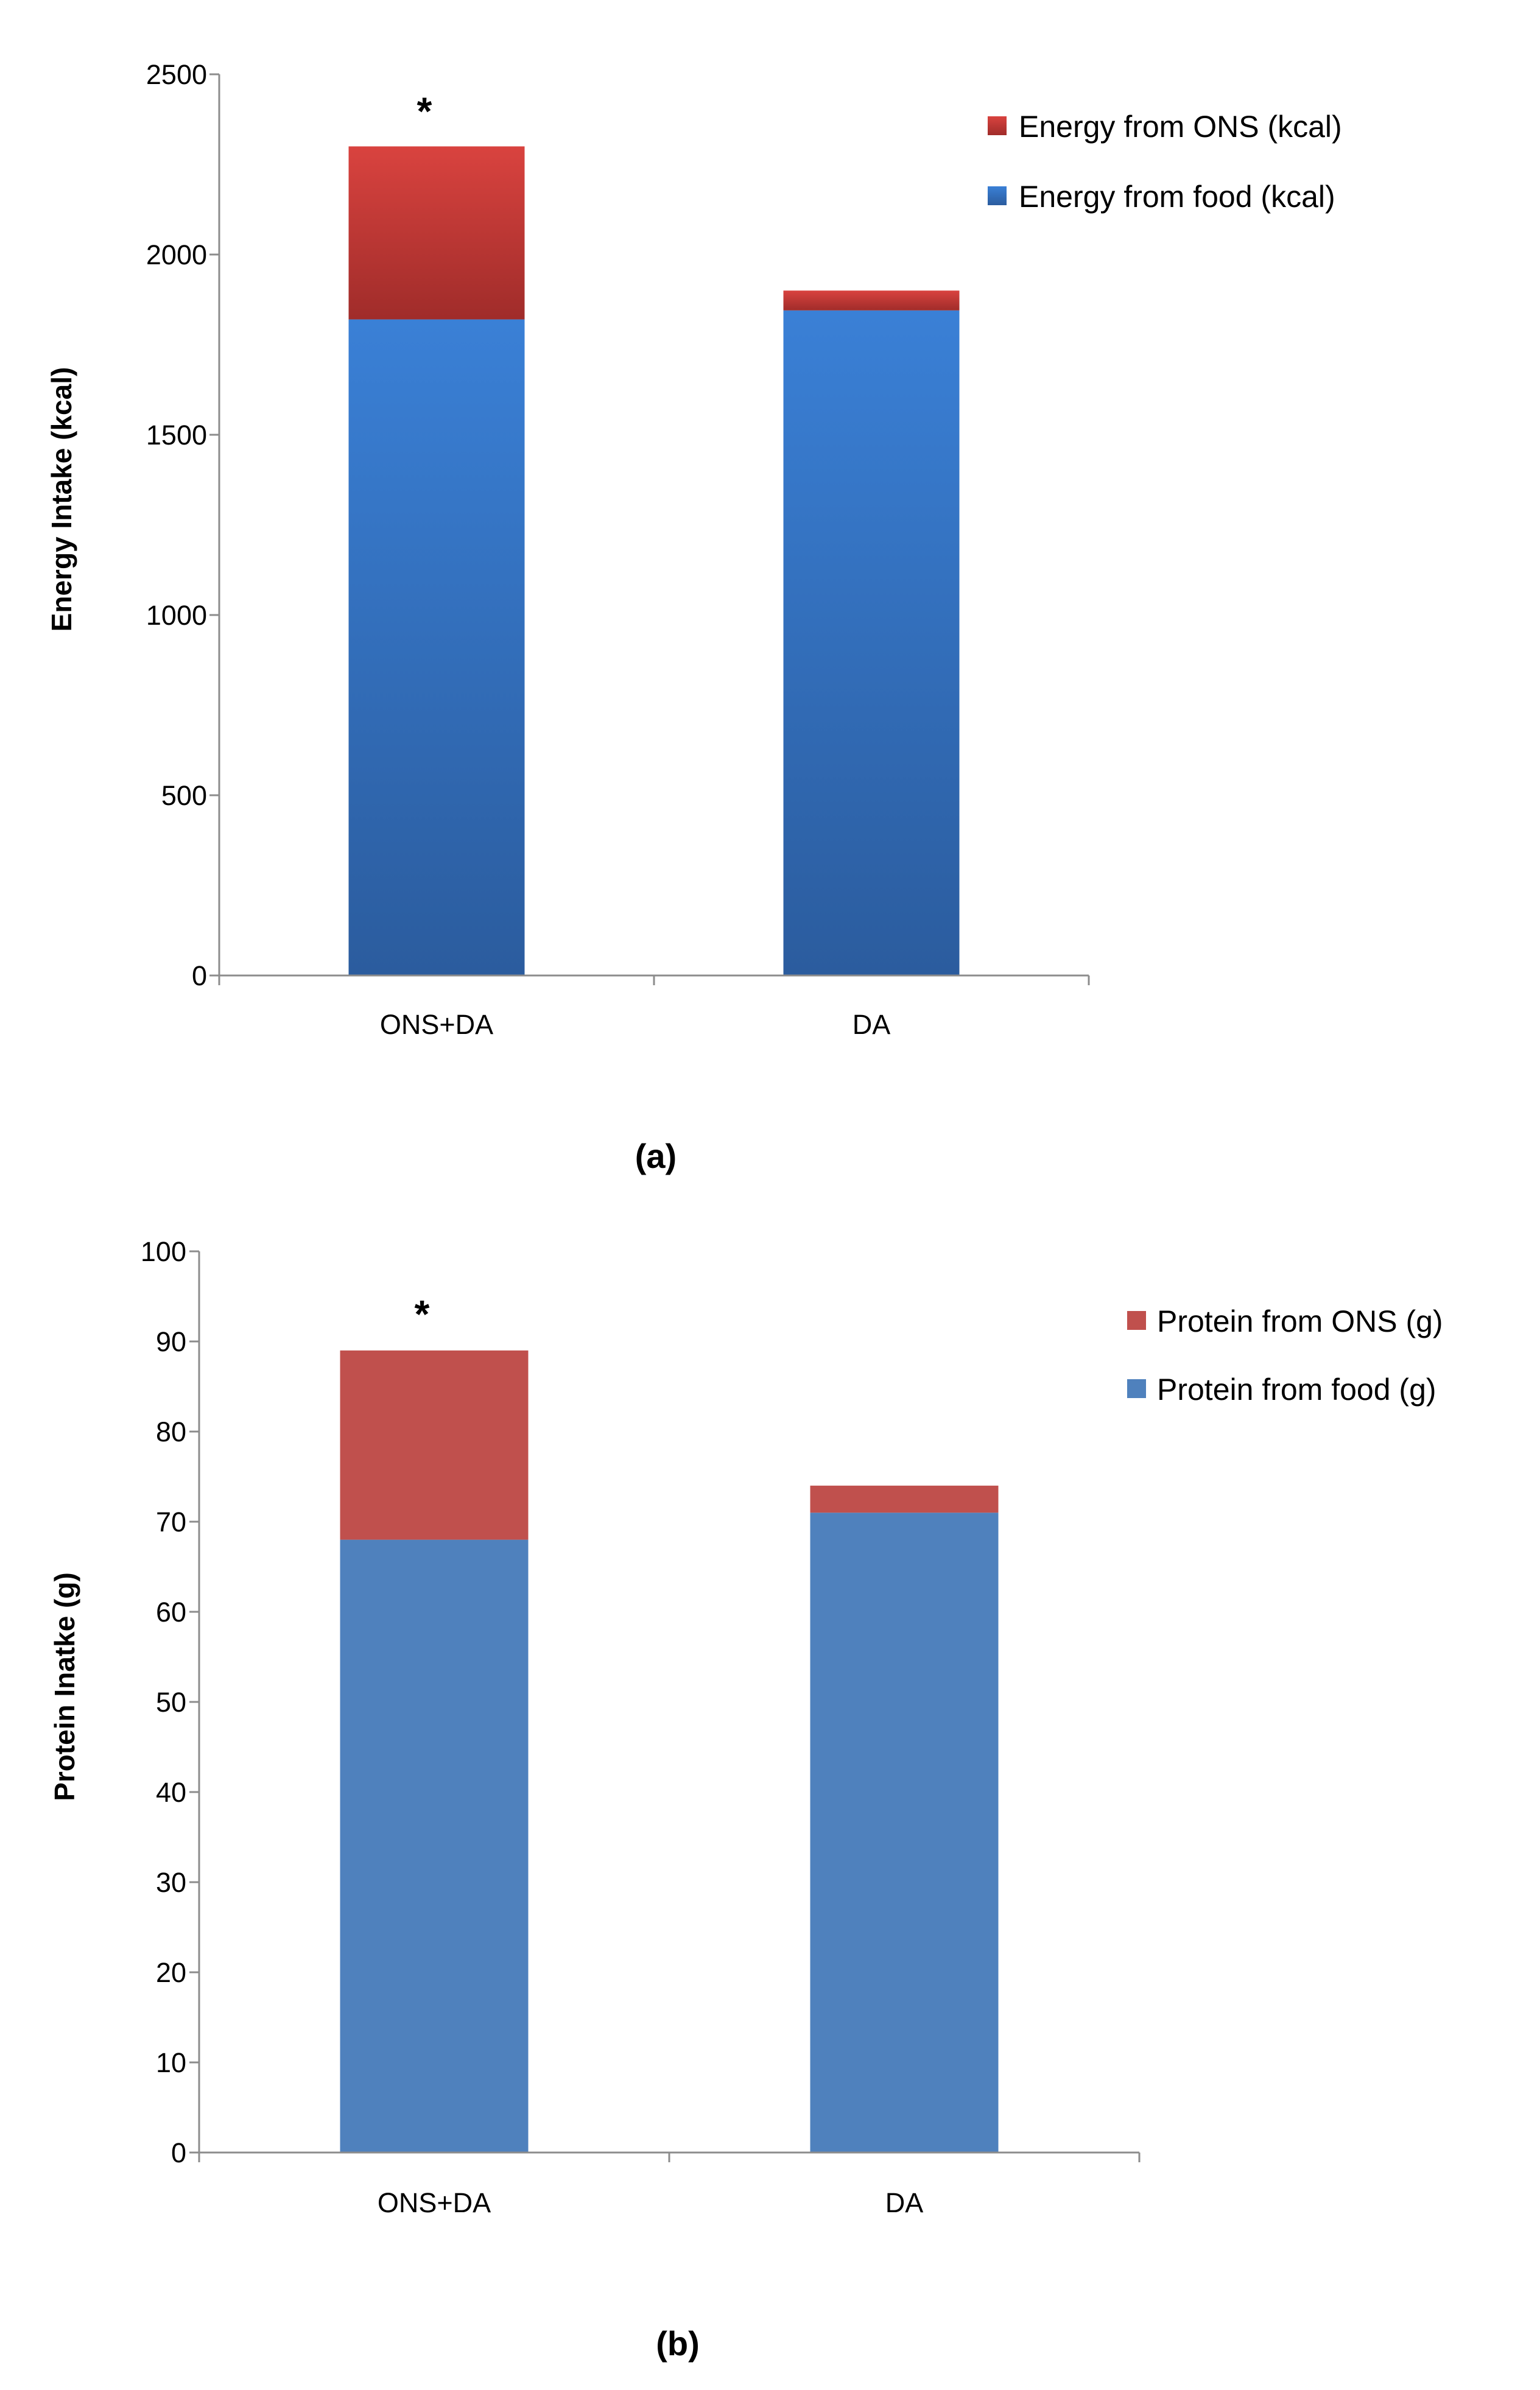 The width and height of the screenshot is (1540, 2390). Describe the element at coordinates (1136, 1388) in the screenshot. I see `protein-legend-swatch-food` at that location.